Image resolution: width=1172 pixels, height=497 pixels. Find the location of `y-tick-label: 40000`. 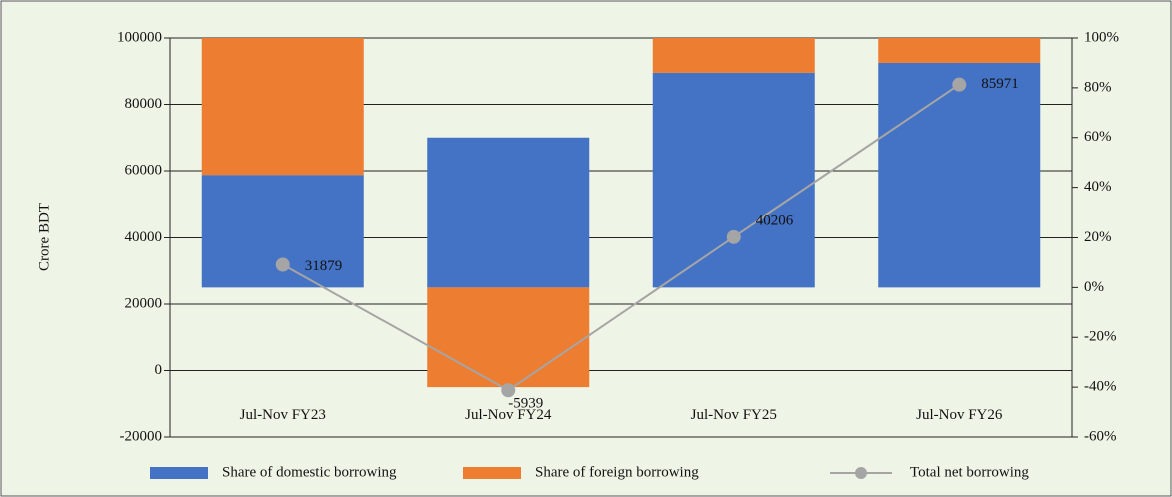

y-tick-label: 40000 is located at coordinates (144, 237).